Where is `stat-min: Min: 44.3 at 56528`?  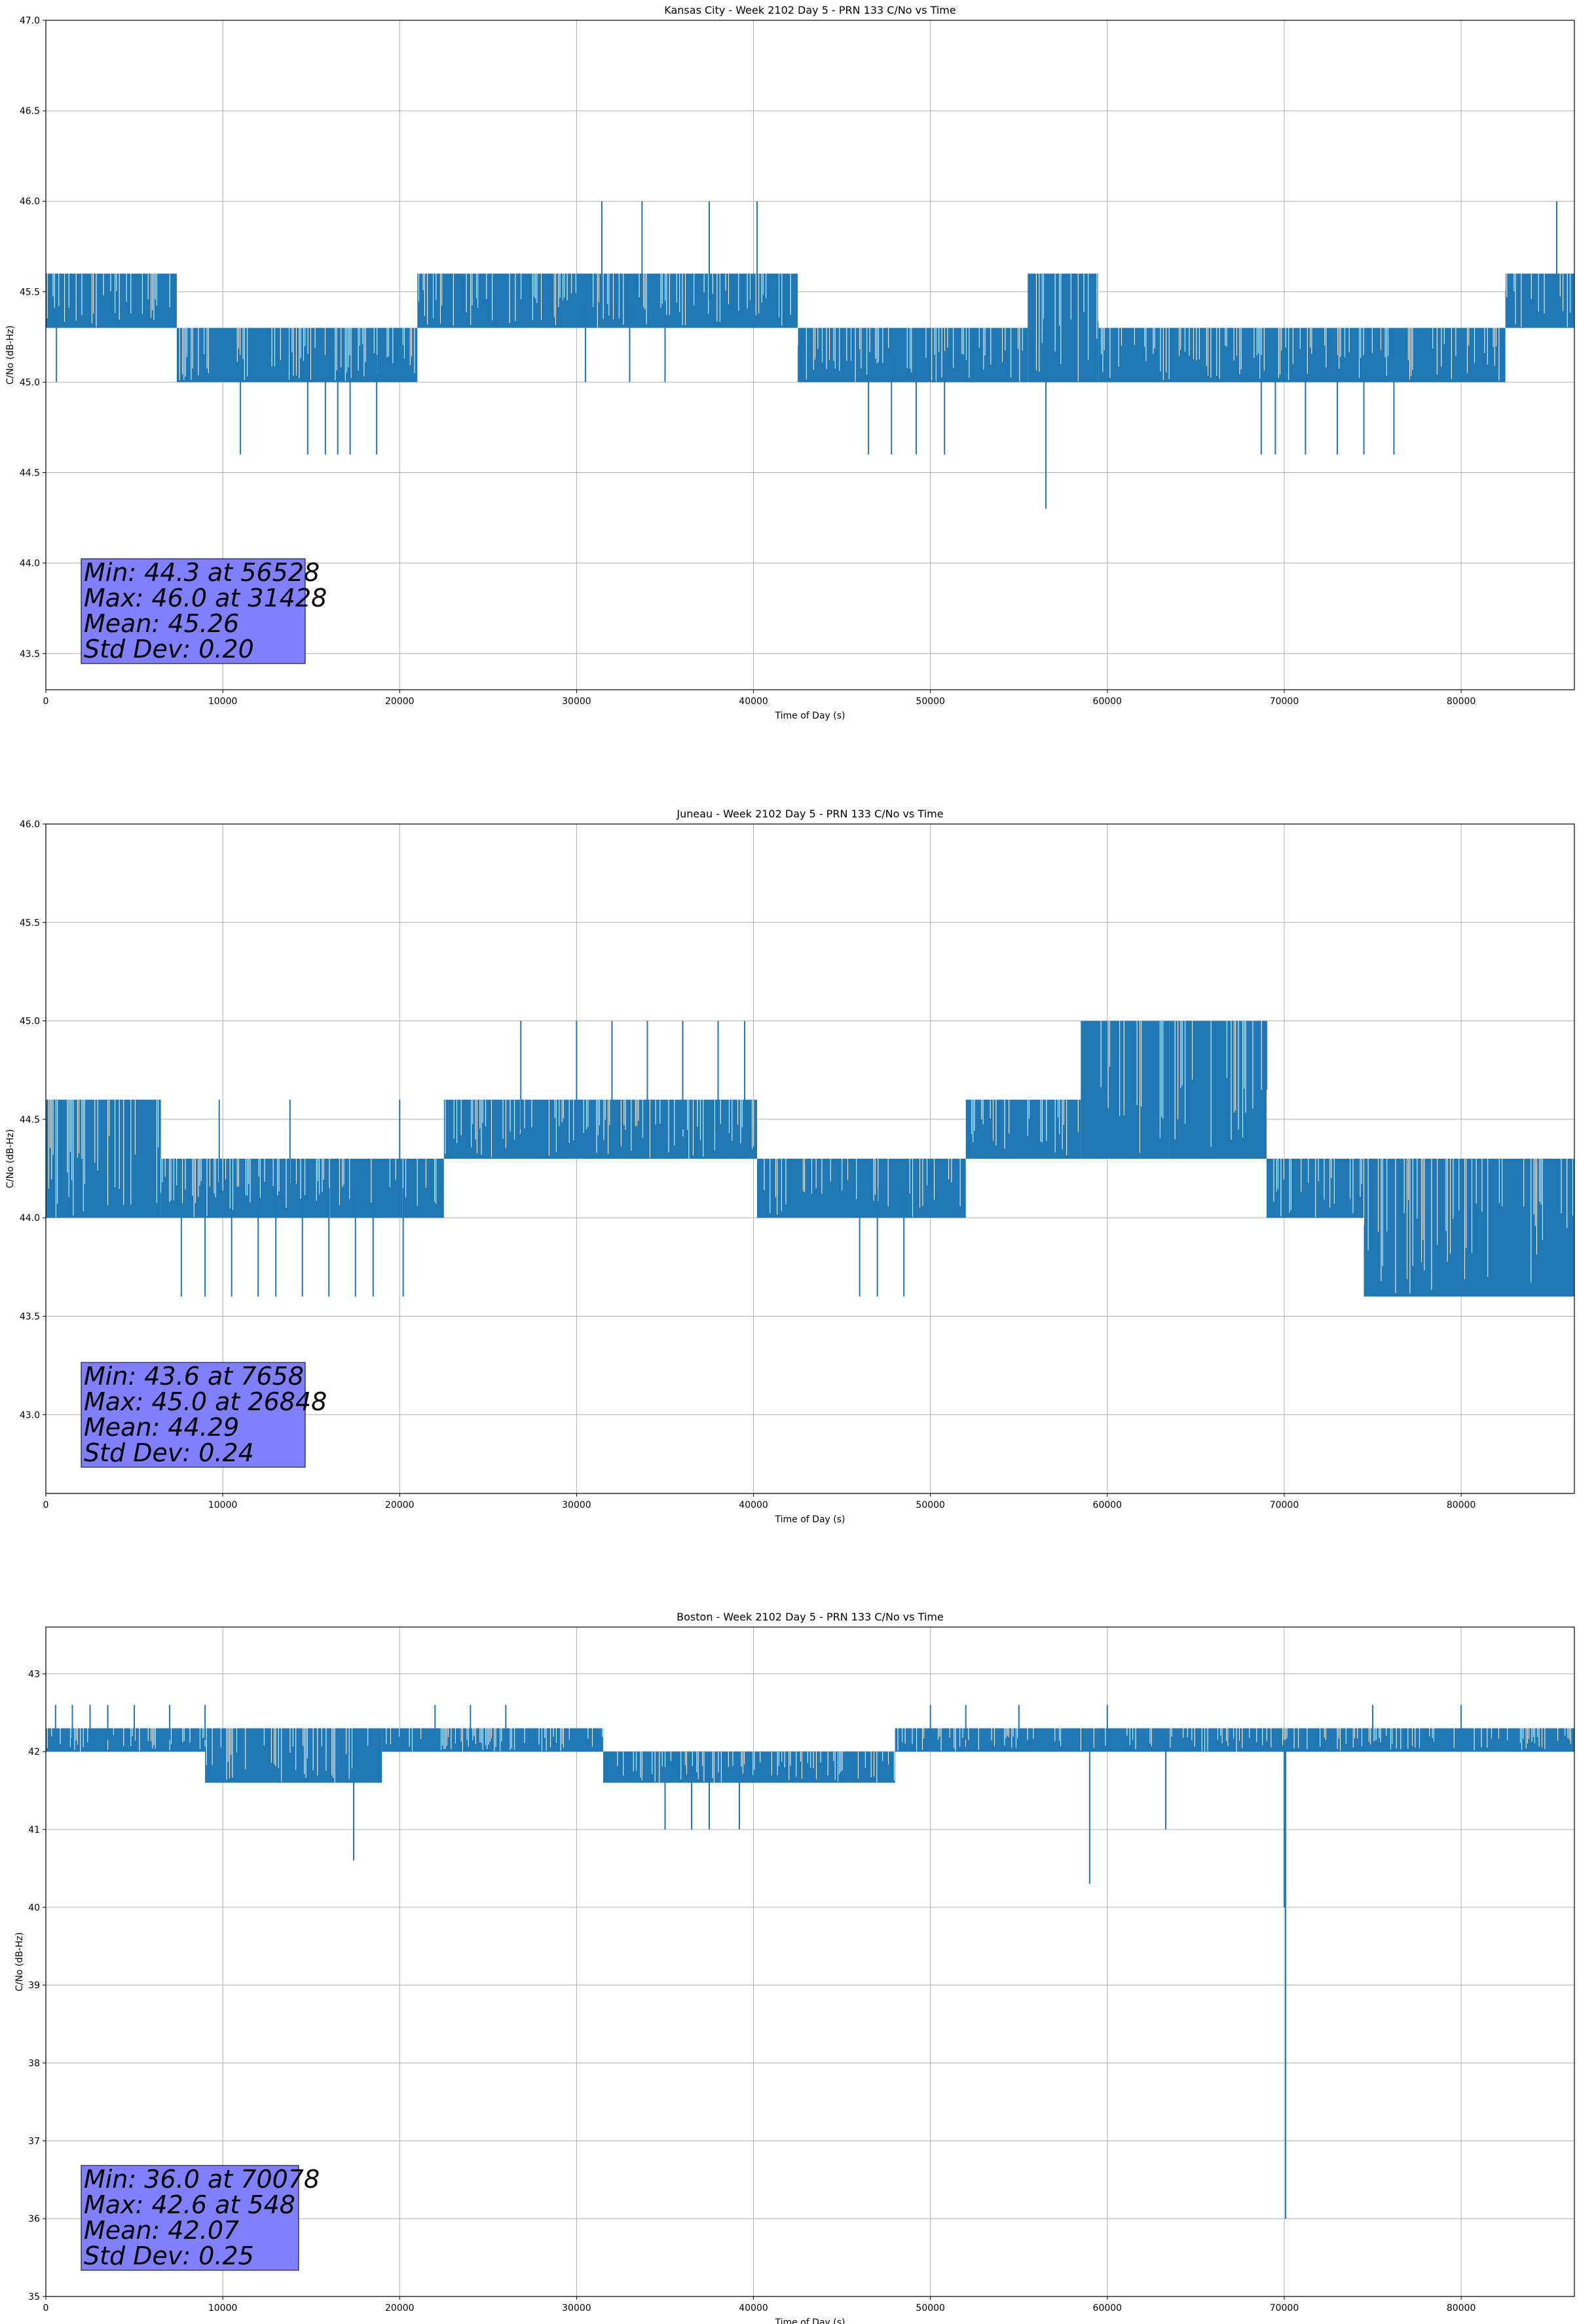
stat-min: Min: 44.3 at 56528 is located at coordinates (202, 572).